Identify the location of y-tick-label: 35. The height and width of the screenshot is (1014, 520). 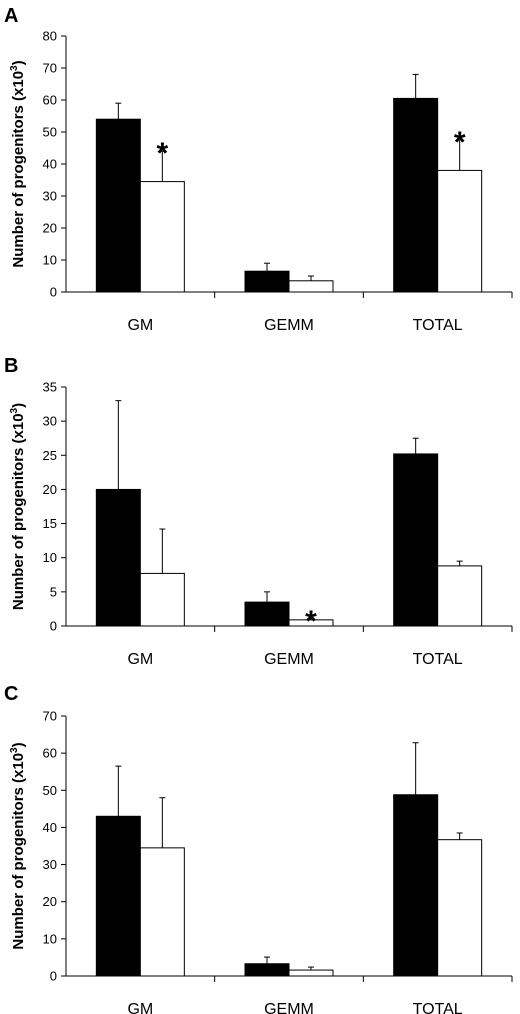
(50, 387).